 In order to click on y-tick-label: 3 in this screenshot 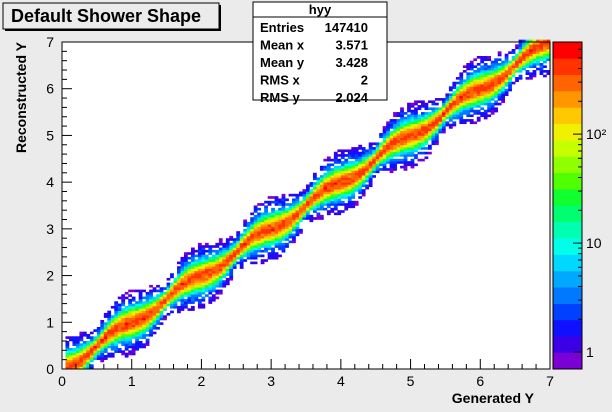, I will do `click(50, 229)`.